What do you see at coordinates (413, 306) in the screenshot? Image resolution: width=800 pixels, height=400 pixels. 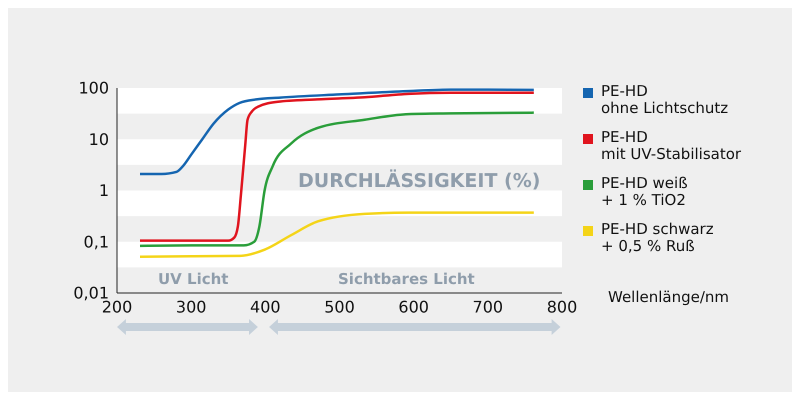 I see `x-tick-label: 600` at bounding box center [413, 306].